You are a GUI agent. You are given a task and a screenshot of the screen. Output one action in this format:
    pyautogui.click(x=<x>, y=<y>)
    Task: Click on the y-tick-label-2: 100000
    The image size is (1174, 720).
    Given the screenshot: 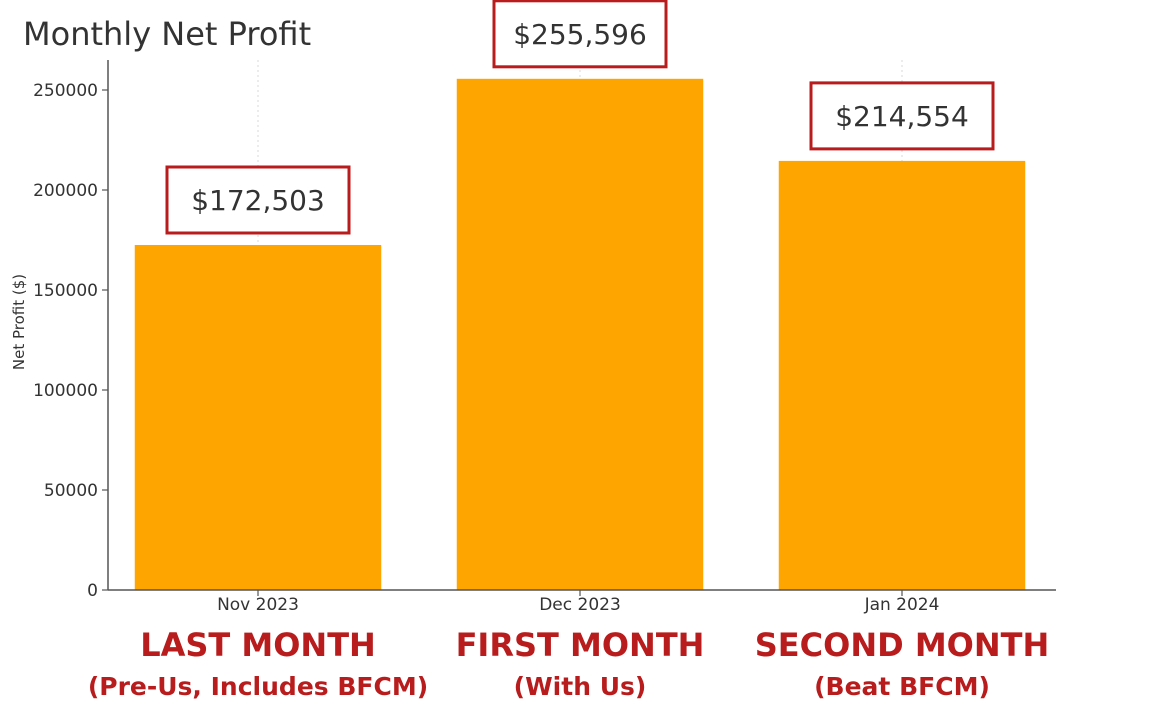 What is the action you would take?
    pyautogui.click(x=65, y=391)
    